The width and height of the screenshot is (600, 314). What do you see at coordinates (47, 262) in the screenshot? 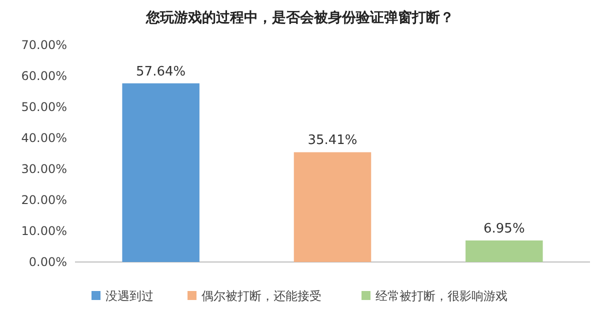
I see `y-tick-label: 0.00%` at bounding box center [47, 262].